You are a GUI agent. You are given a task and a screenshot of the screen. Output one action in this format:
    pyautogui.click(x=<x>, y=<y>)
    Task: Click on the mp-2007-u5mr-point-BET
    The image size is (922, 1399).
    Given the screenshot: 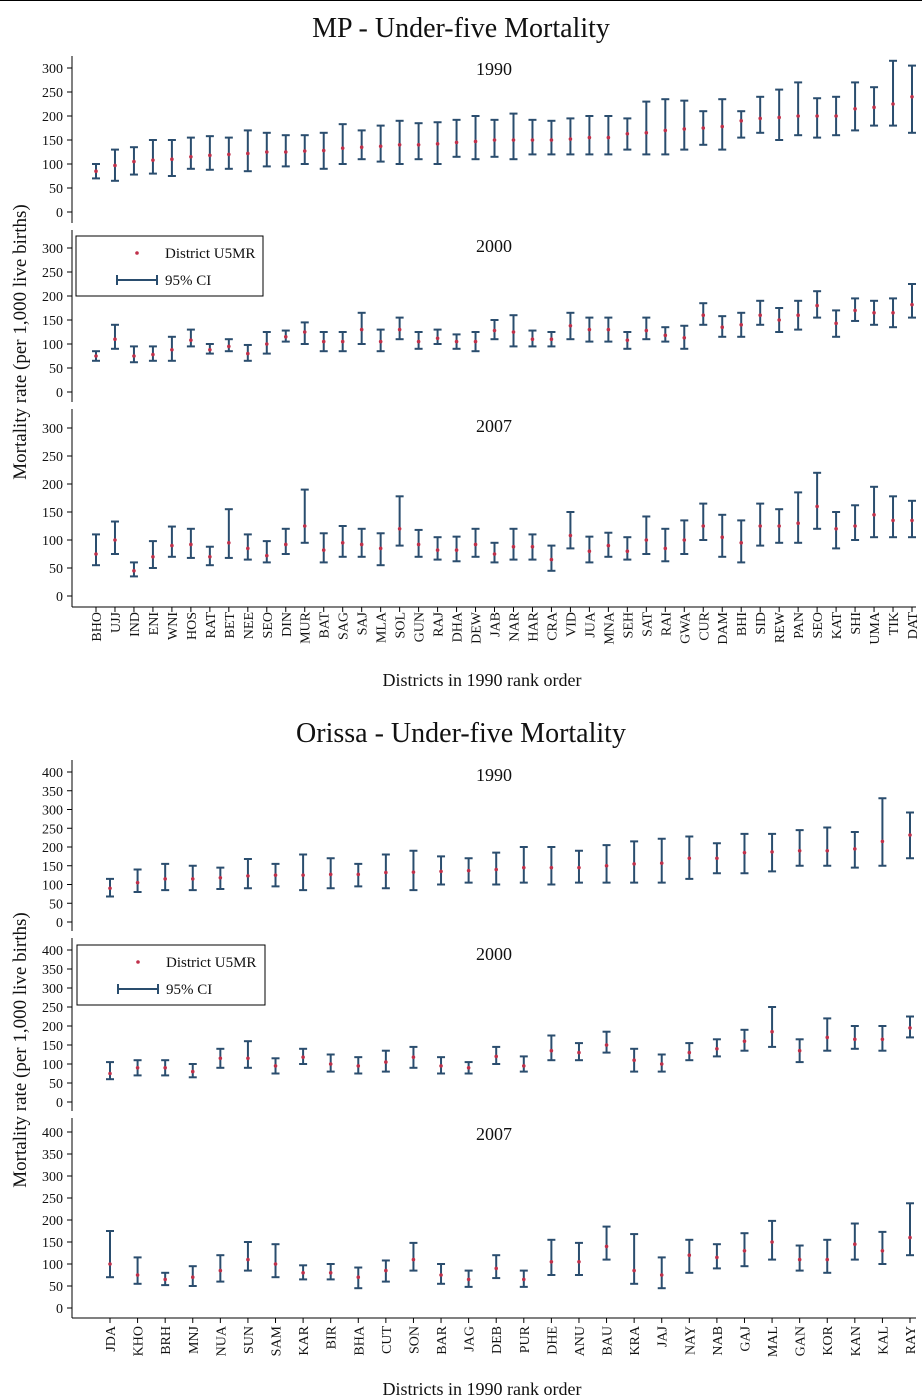 What is the action you would take?
    pyautogui.click(x=229, y=543)
    